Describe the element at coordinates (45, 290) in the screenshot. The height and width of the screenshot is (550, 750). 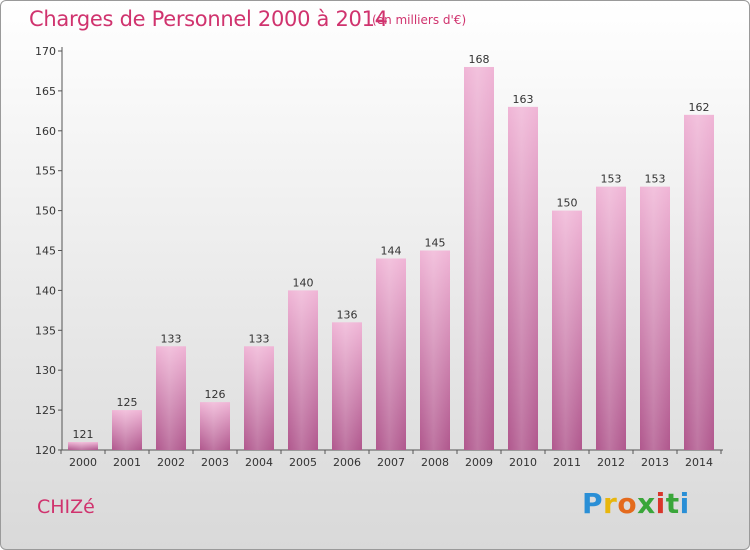
I see `y-tick-label: 140` at that location.